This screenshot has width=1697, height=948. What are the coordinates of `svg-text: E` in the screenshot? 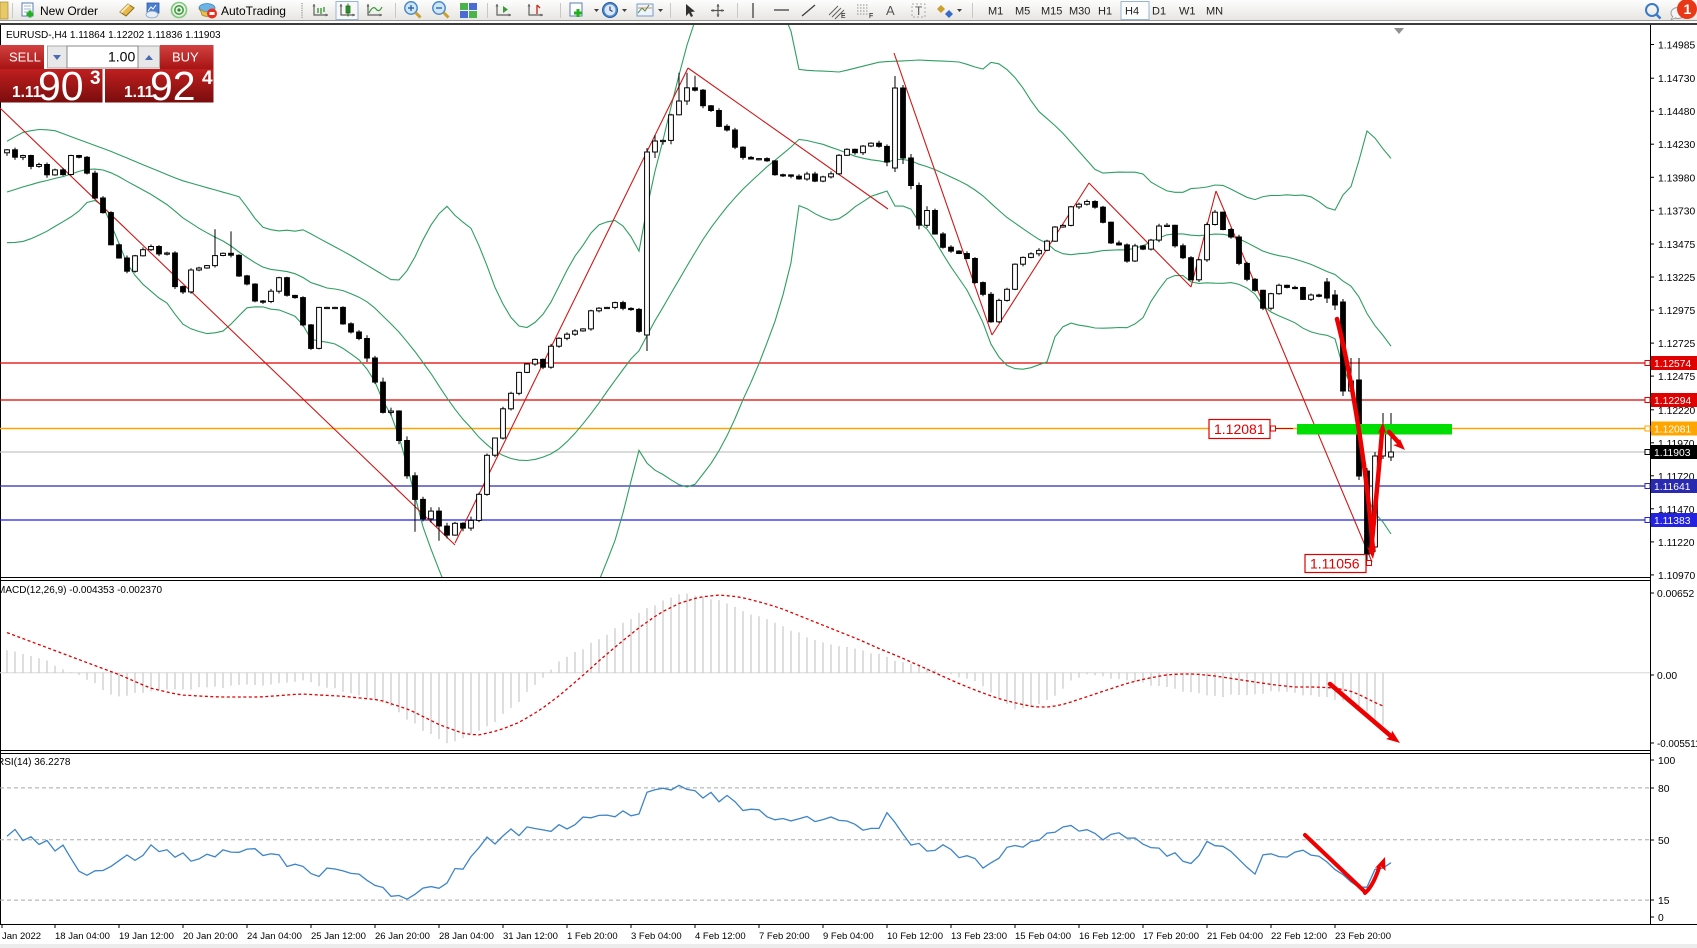 It's located at (843, 16).